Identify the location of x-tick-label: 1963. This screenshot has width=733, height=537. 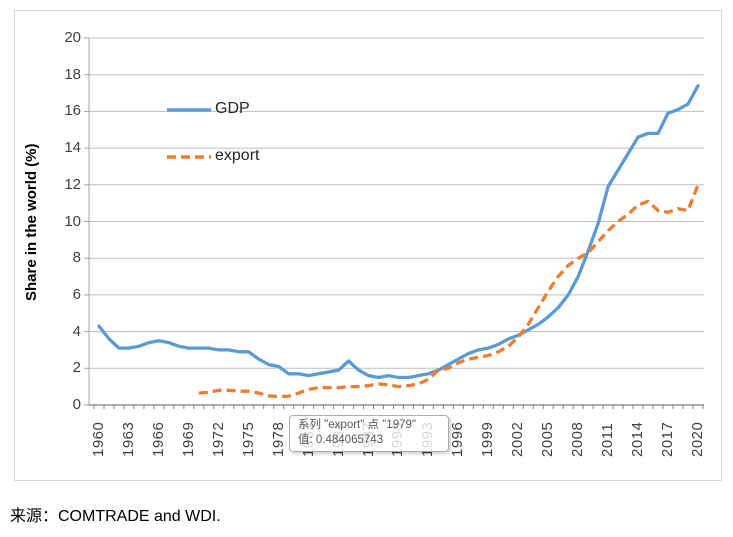
(128, 439).